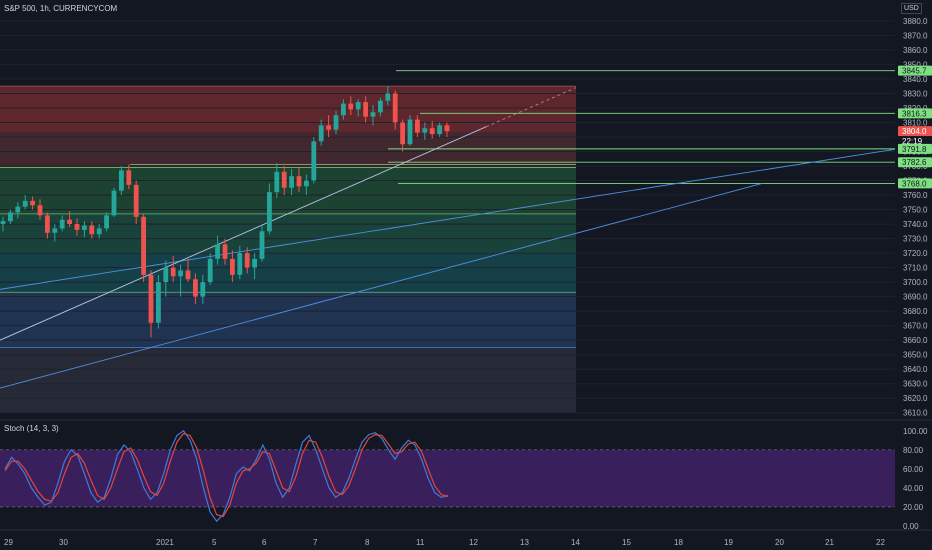 Image resolution: width=932 pixels, height=550 pixels. What do you see at coordinates (915, 369) in the screenshot?
I see `price-axis-label: 3640.0` at bounding box center [915, 369].